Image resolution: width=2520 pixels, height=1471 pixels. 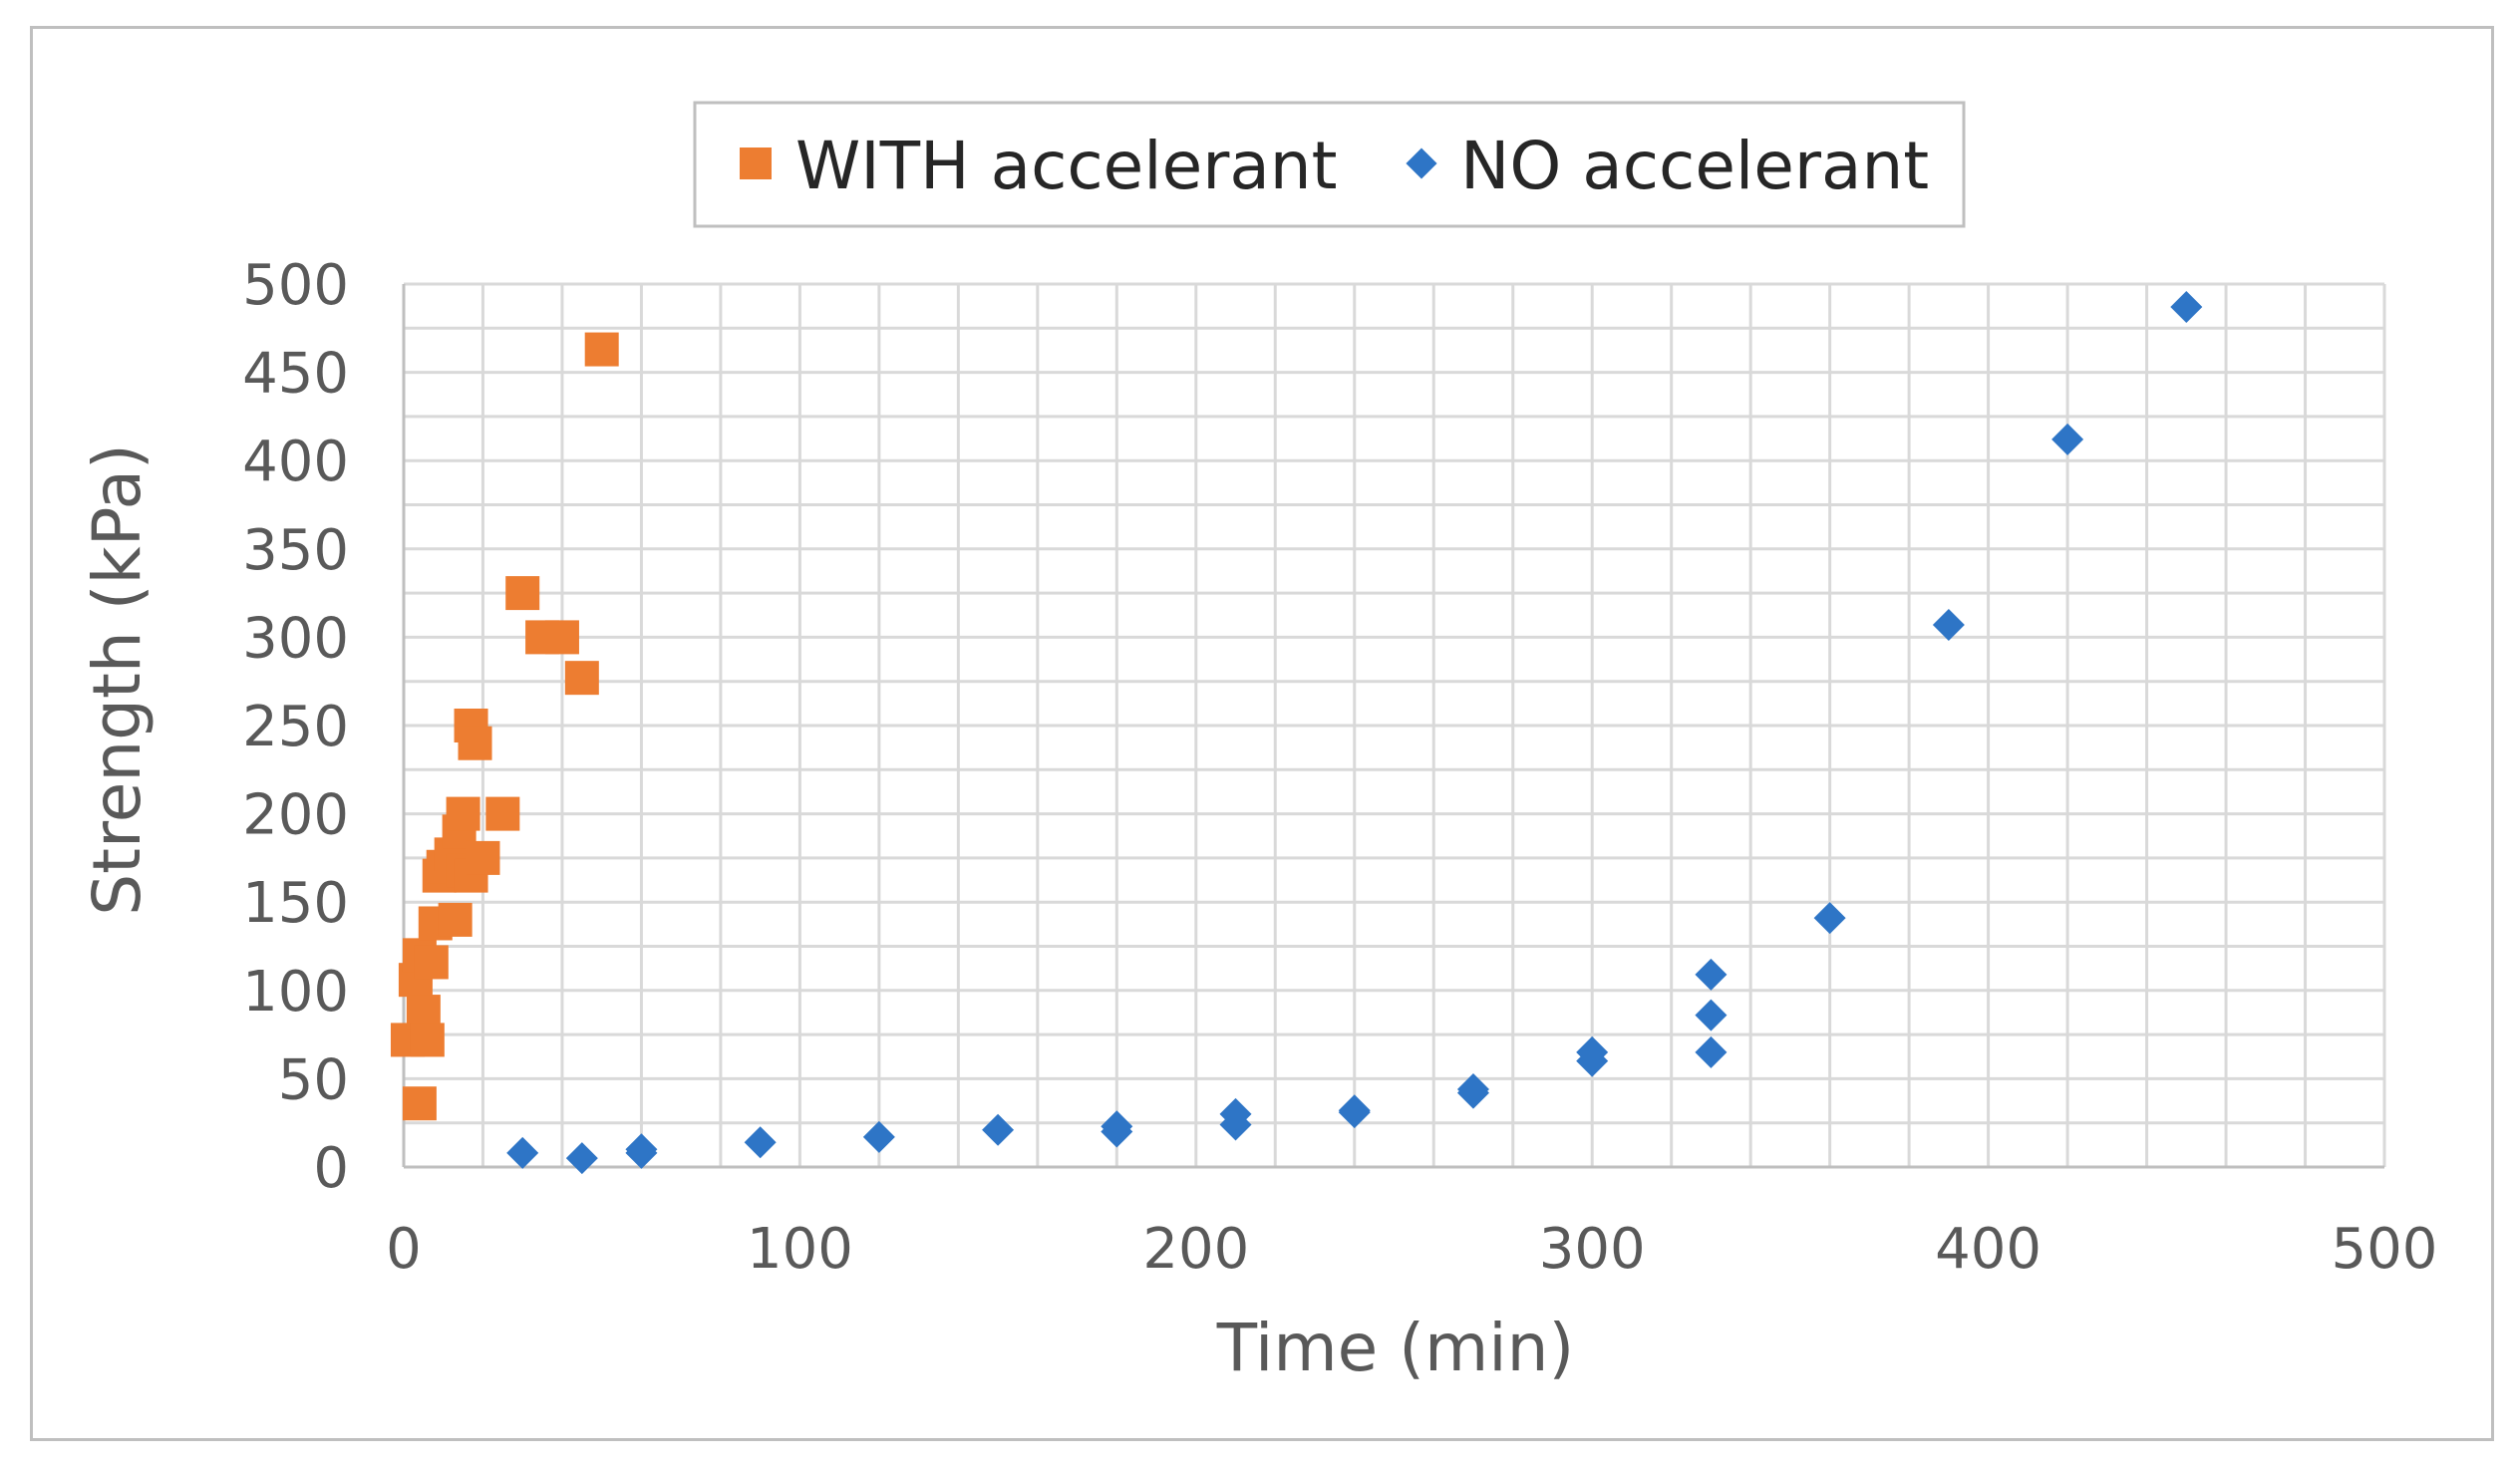 I want to click on x-axis-title: Time (min), so click(x=1395, y=1348).